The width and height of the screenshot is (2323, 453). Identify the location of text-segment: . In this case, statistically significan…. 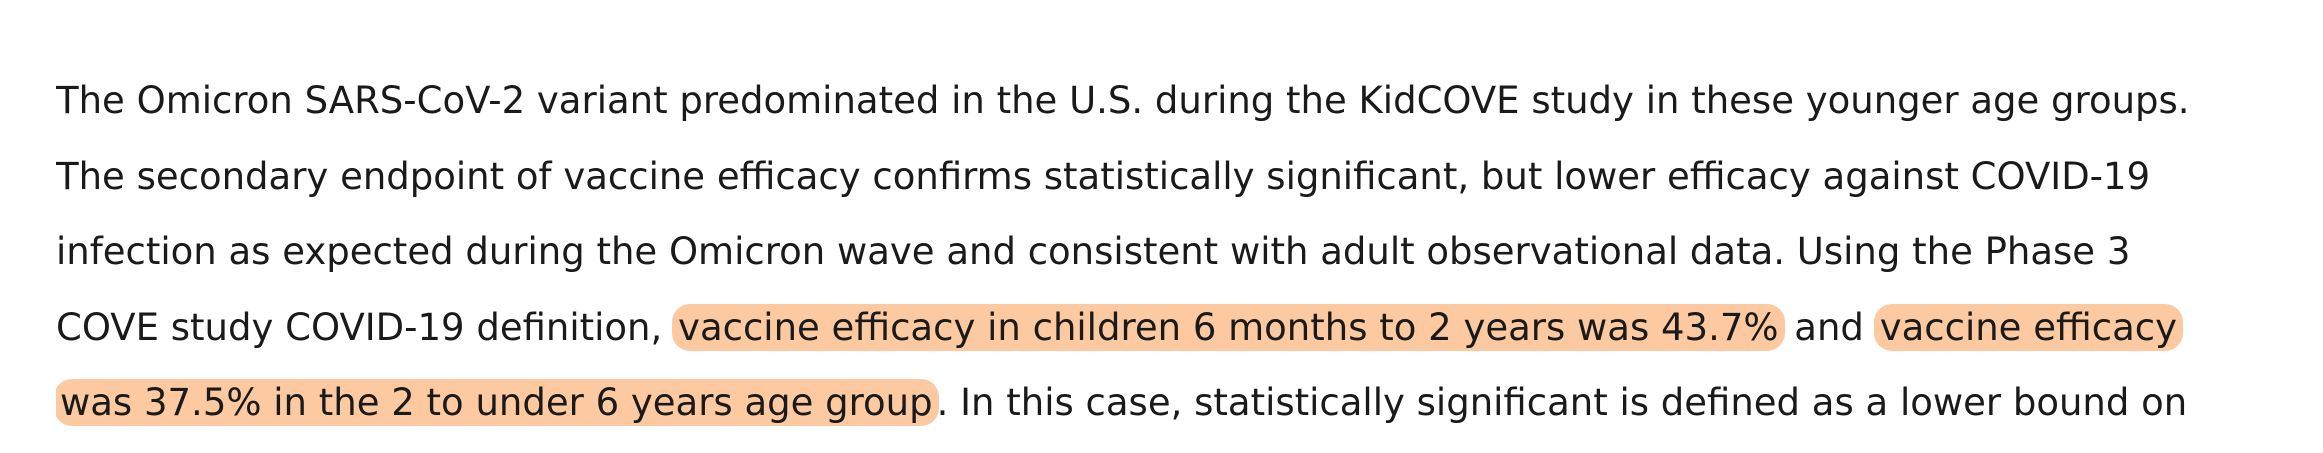
(1562, 402).